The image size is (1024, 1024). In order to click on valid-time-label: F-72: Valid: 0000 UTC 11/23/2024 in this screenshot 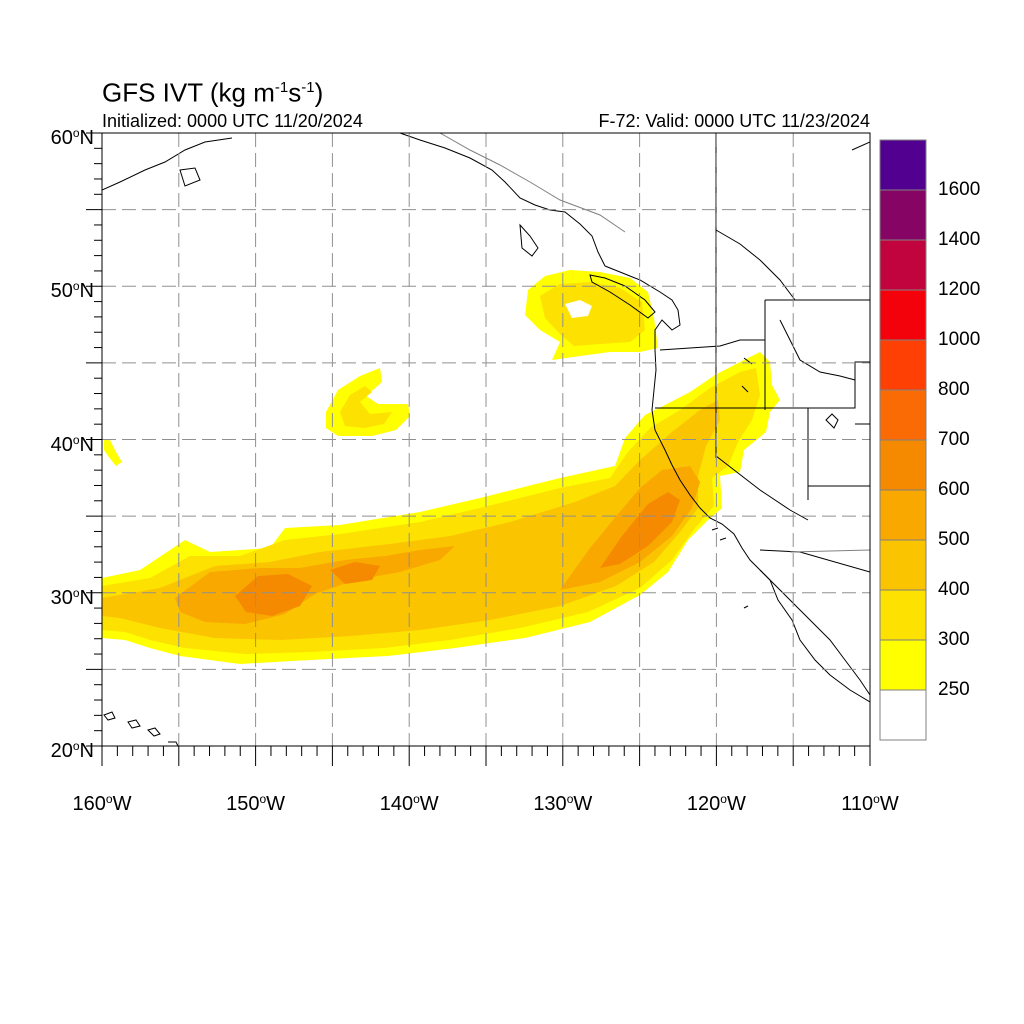, I will do `click(734, 121)`.